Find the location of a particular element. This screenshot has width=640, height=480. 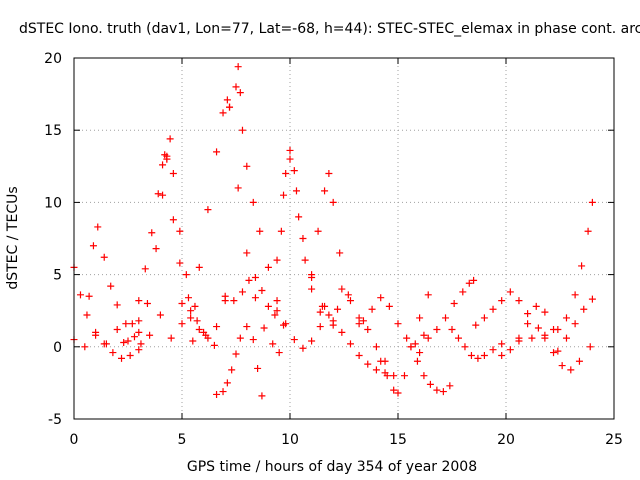

x-tick-label: 10 is located at coordinates (290, 440).